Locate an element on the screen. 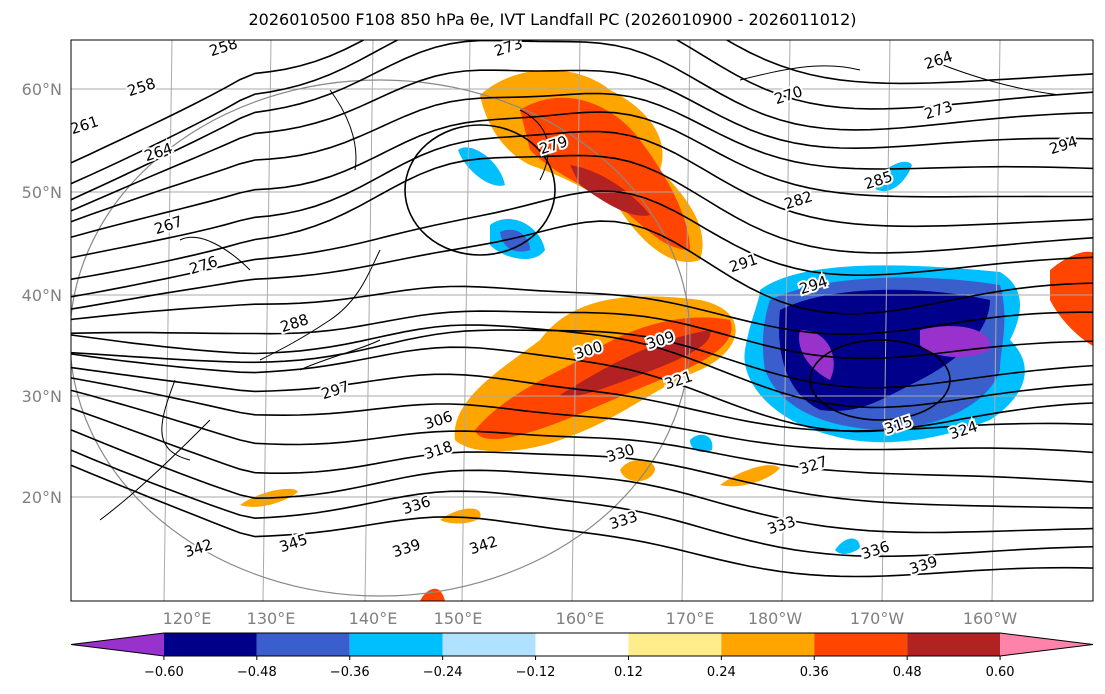 The image size is (1105, 694). colorbar-tick-label: 0.24 is located at coordinates (721, 672).